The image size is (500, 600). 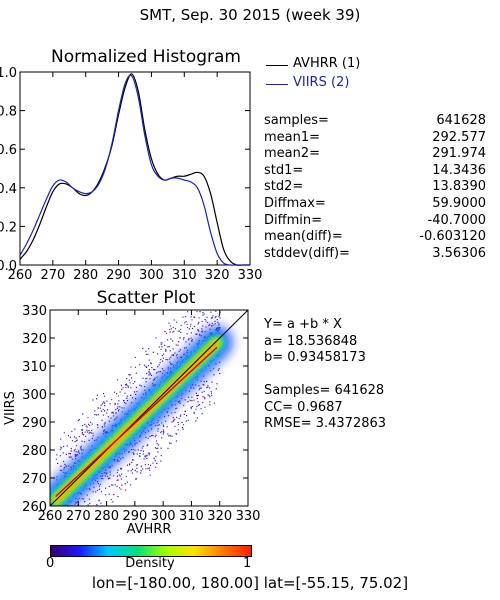 What do you see at coordinates (303, 324) in the screenshot?
I see `fit-equation: Y= a +b * X` at bounding box center [303, 324].